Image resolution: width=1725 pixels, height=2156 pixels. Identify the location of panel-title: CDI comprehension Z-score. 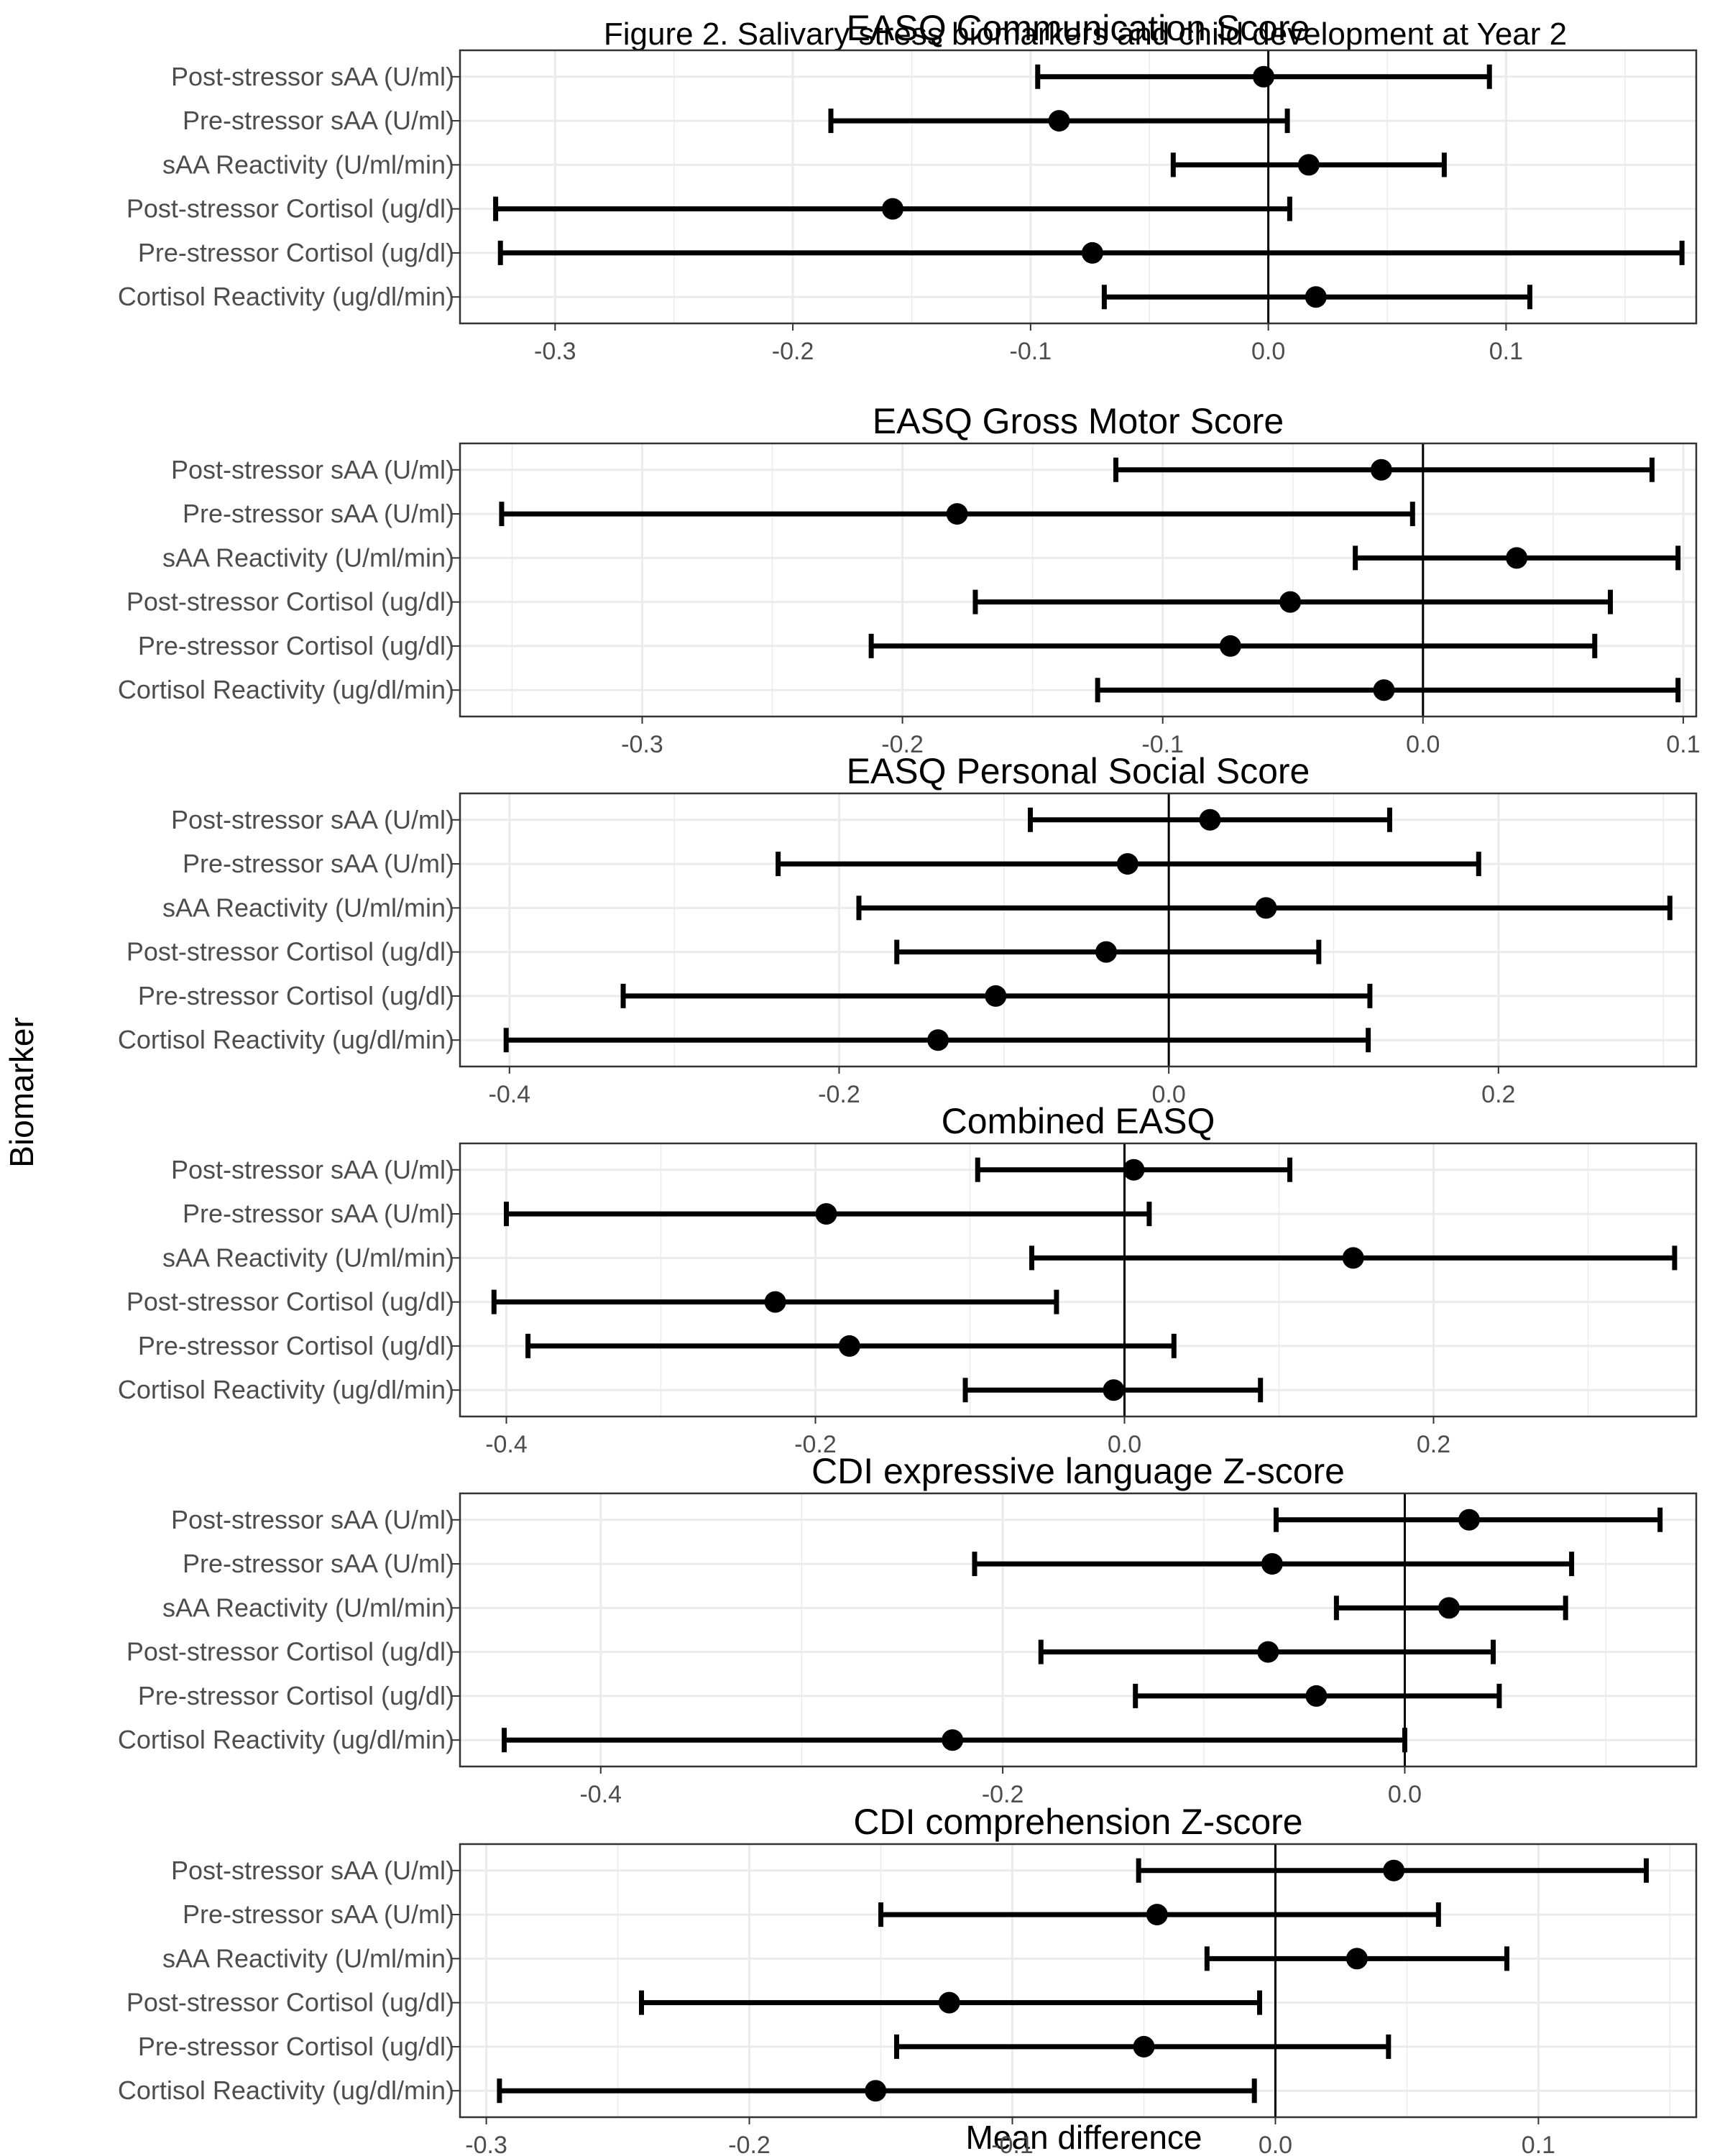
(1077, 1822).